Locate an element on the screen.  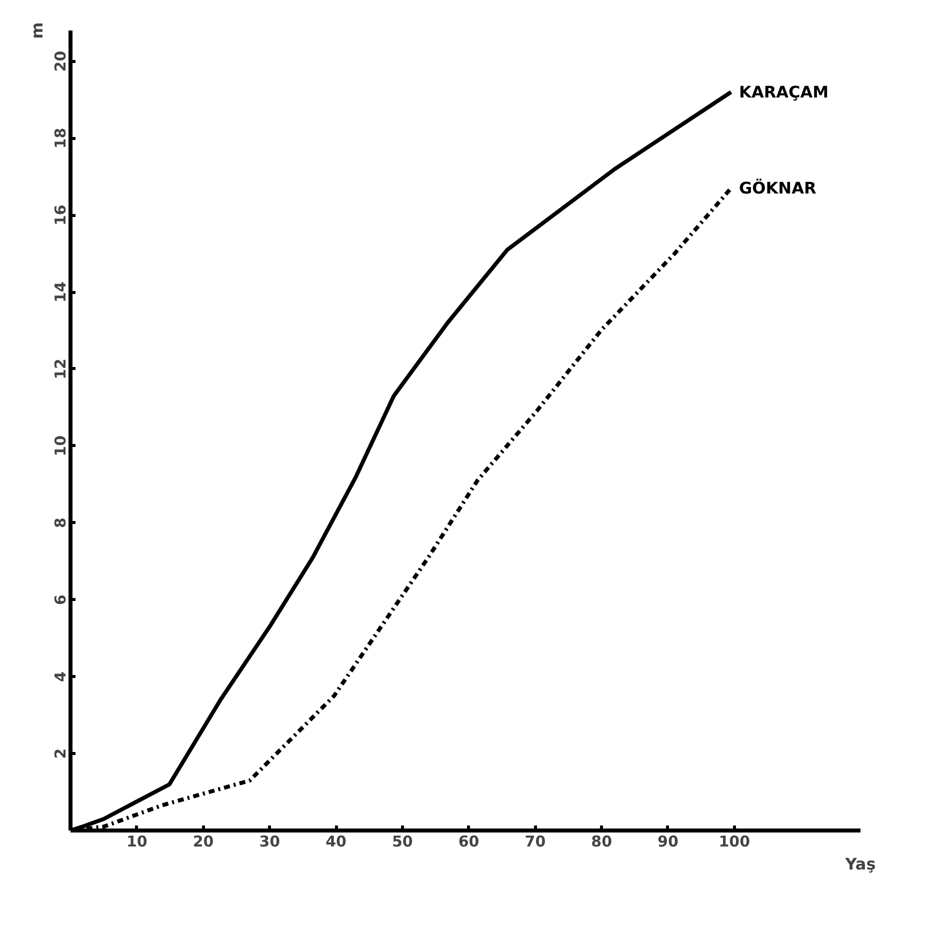
x-tick-label: 30 is located at coordinates (269, 841).